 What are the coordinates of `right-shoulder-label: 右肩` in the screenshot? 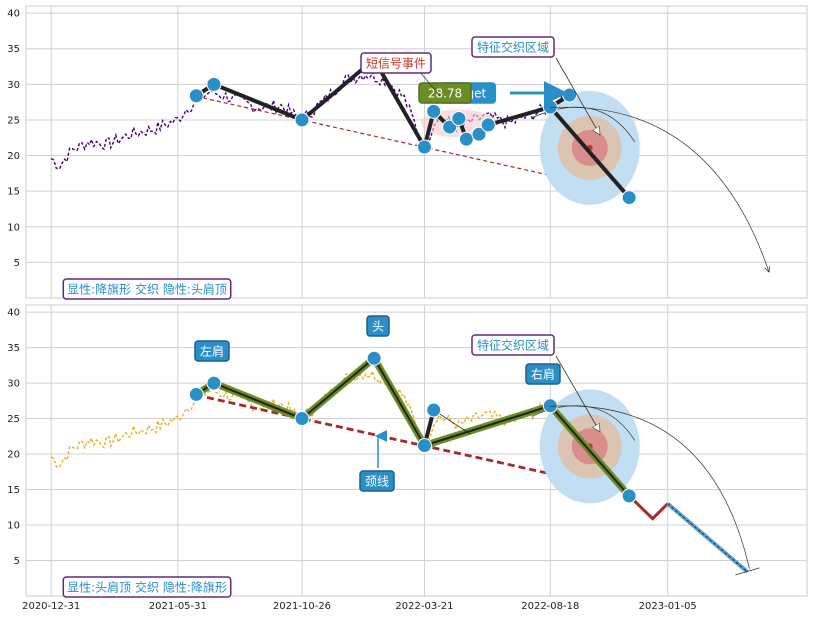 It's located at (543, 373).